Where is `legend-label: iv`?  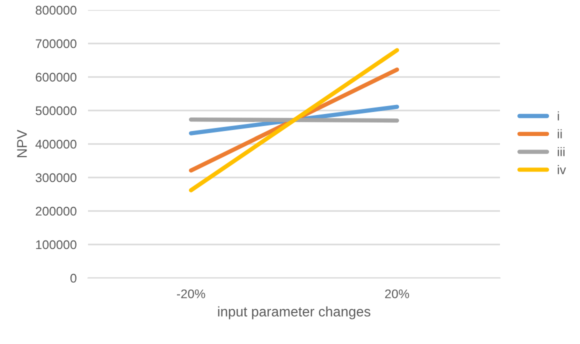
legend-label: iv is located at coordinates (562, 169).